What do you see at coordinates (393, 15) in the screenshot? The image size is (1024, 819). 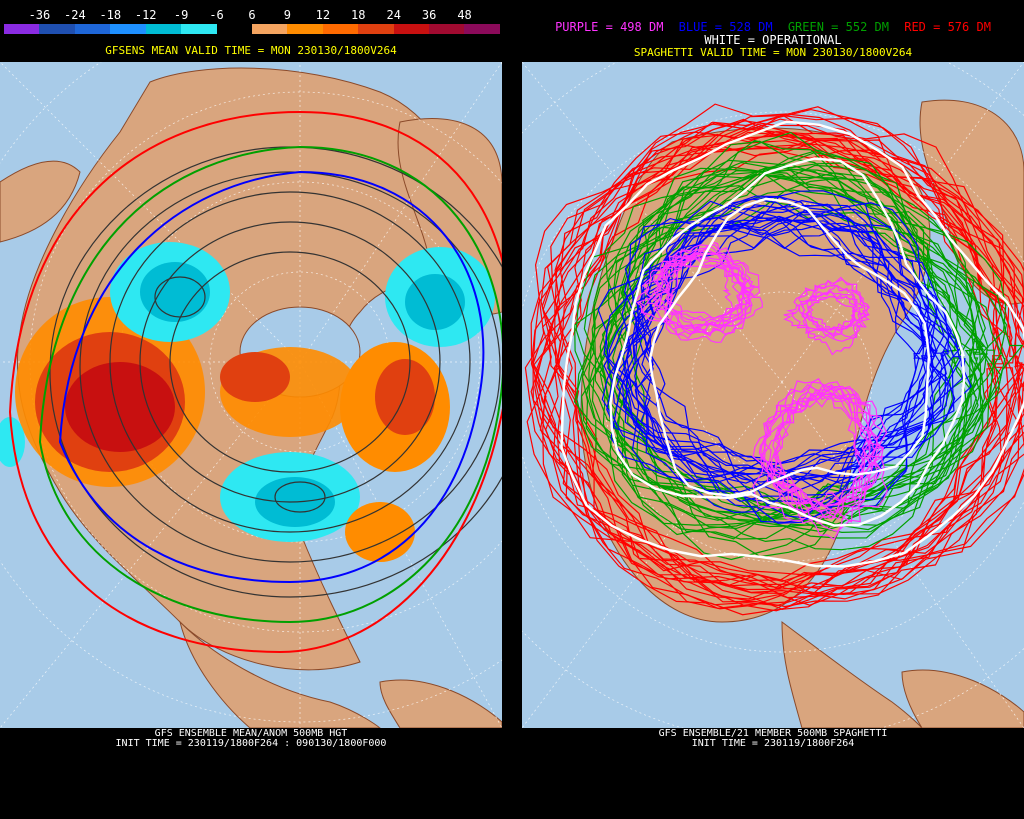 I see `colorbar-label: 24` at bounding box center [393, 15].